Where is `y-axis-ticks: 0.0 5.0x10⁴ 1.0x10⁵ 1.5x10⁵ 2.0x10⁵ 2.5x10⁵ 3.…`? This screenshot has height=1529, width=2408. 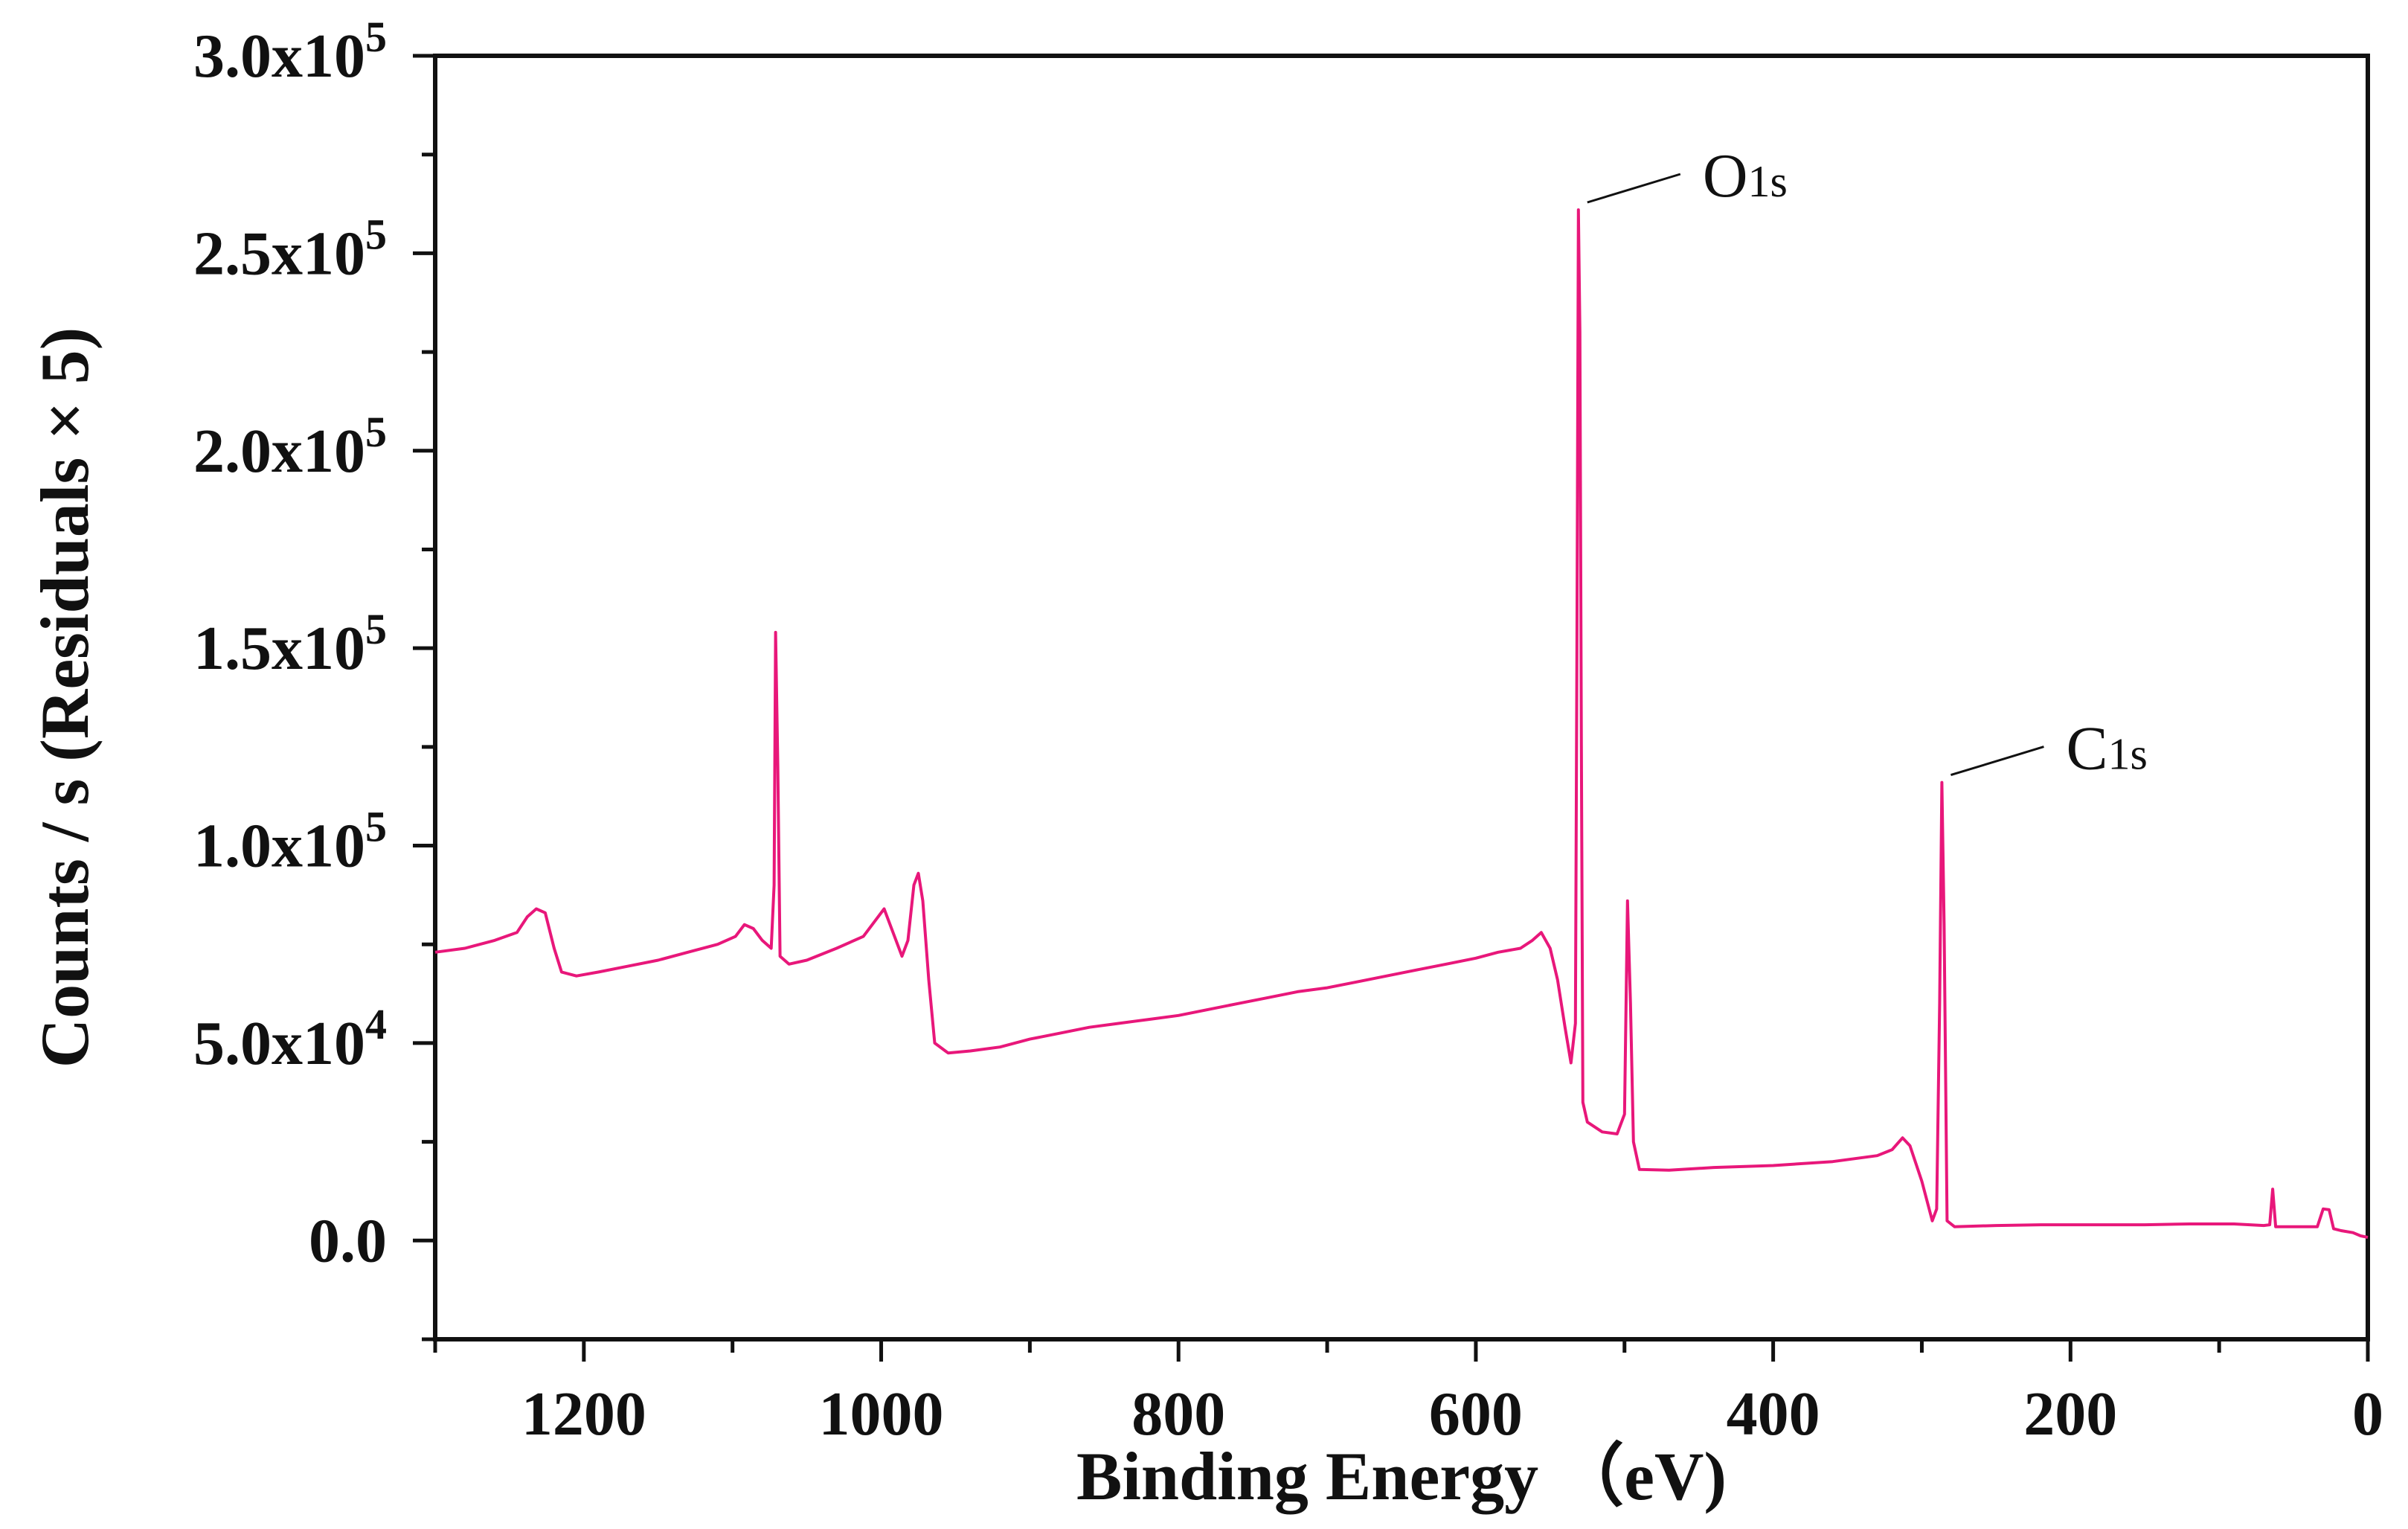
y-axis-ticks: 0.0 5.0x10⁴ 1.0x10⁵ 1.5x10⁵ 2.0x10⁵ 2.5x10⁵ 3.… is located at coordinates (314, 677).